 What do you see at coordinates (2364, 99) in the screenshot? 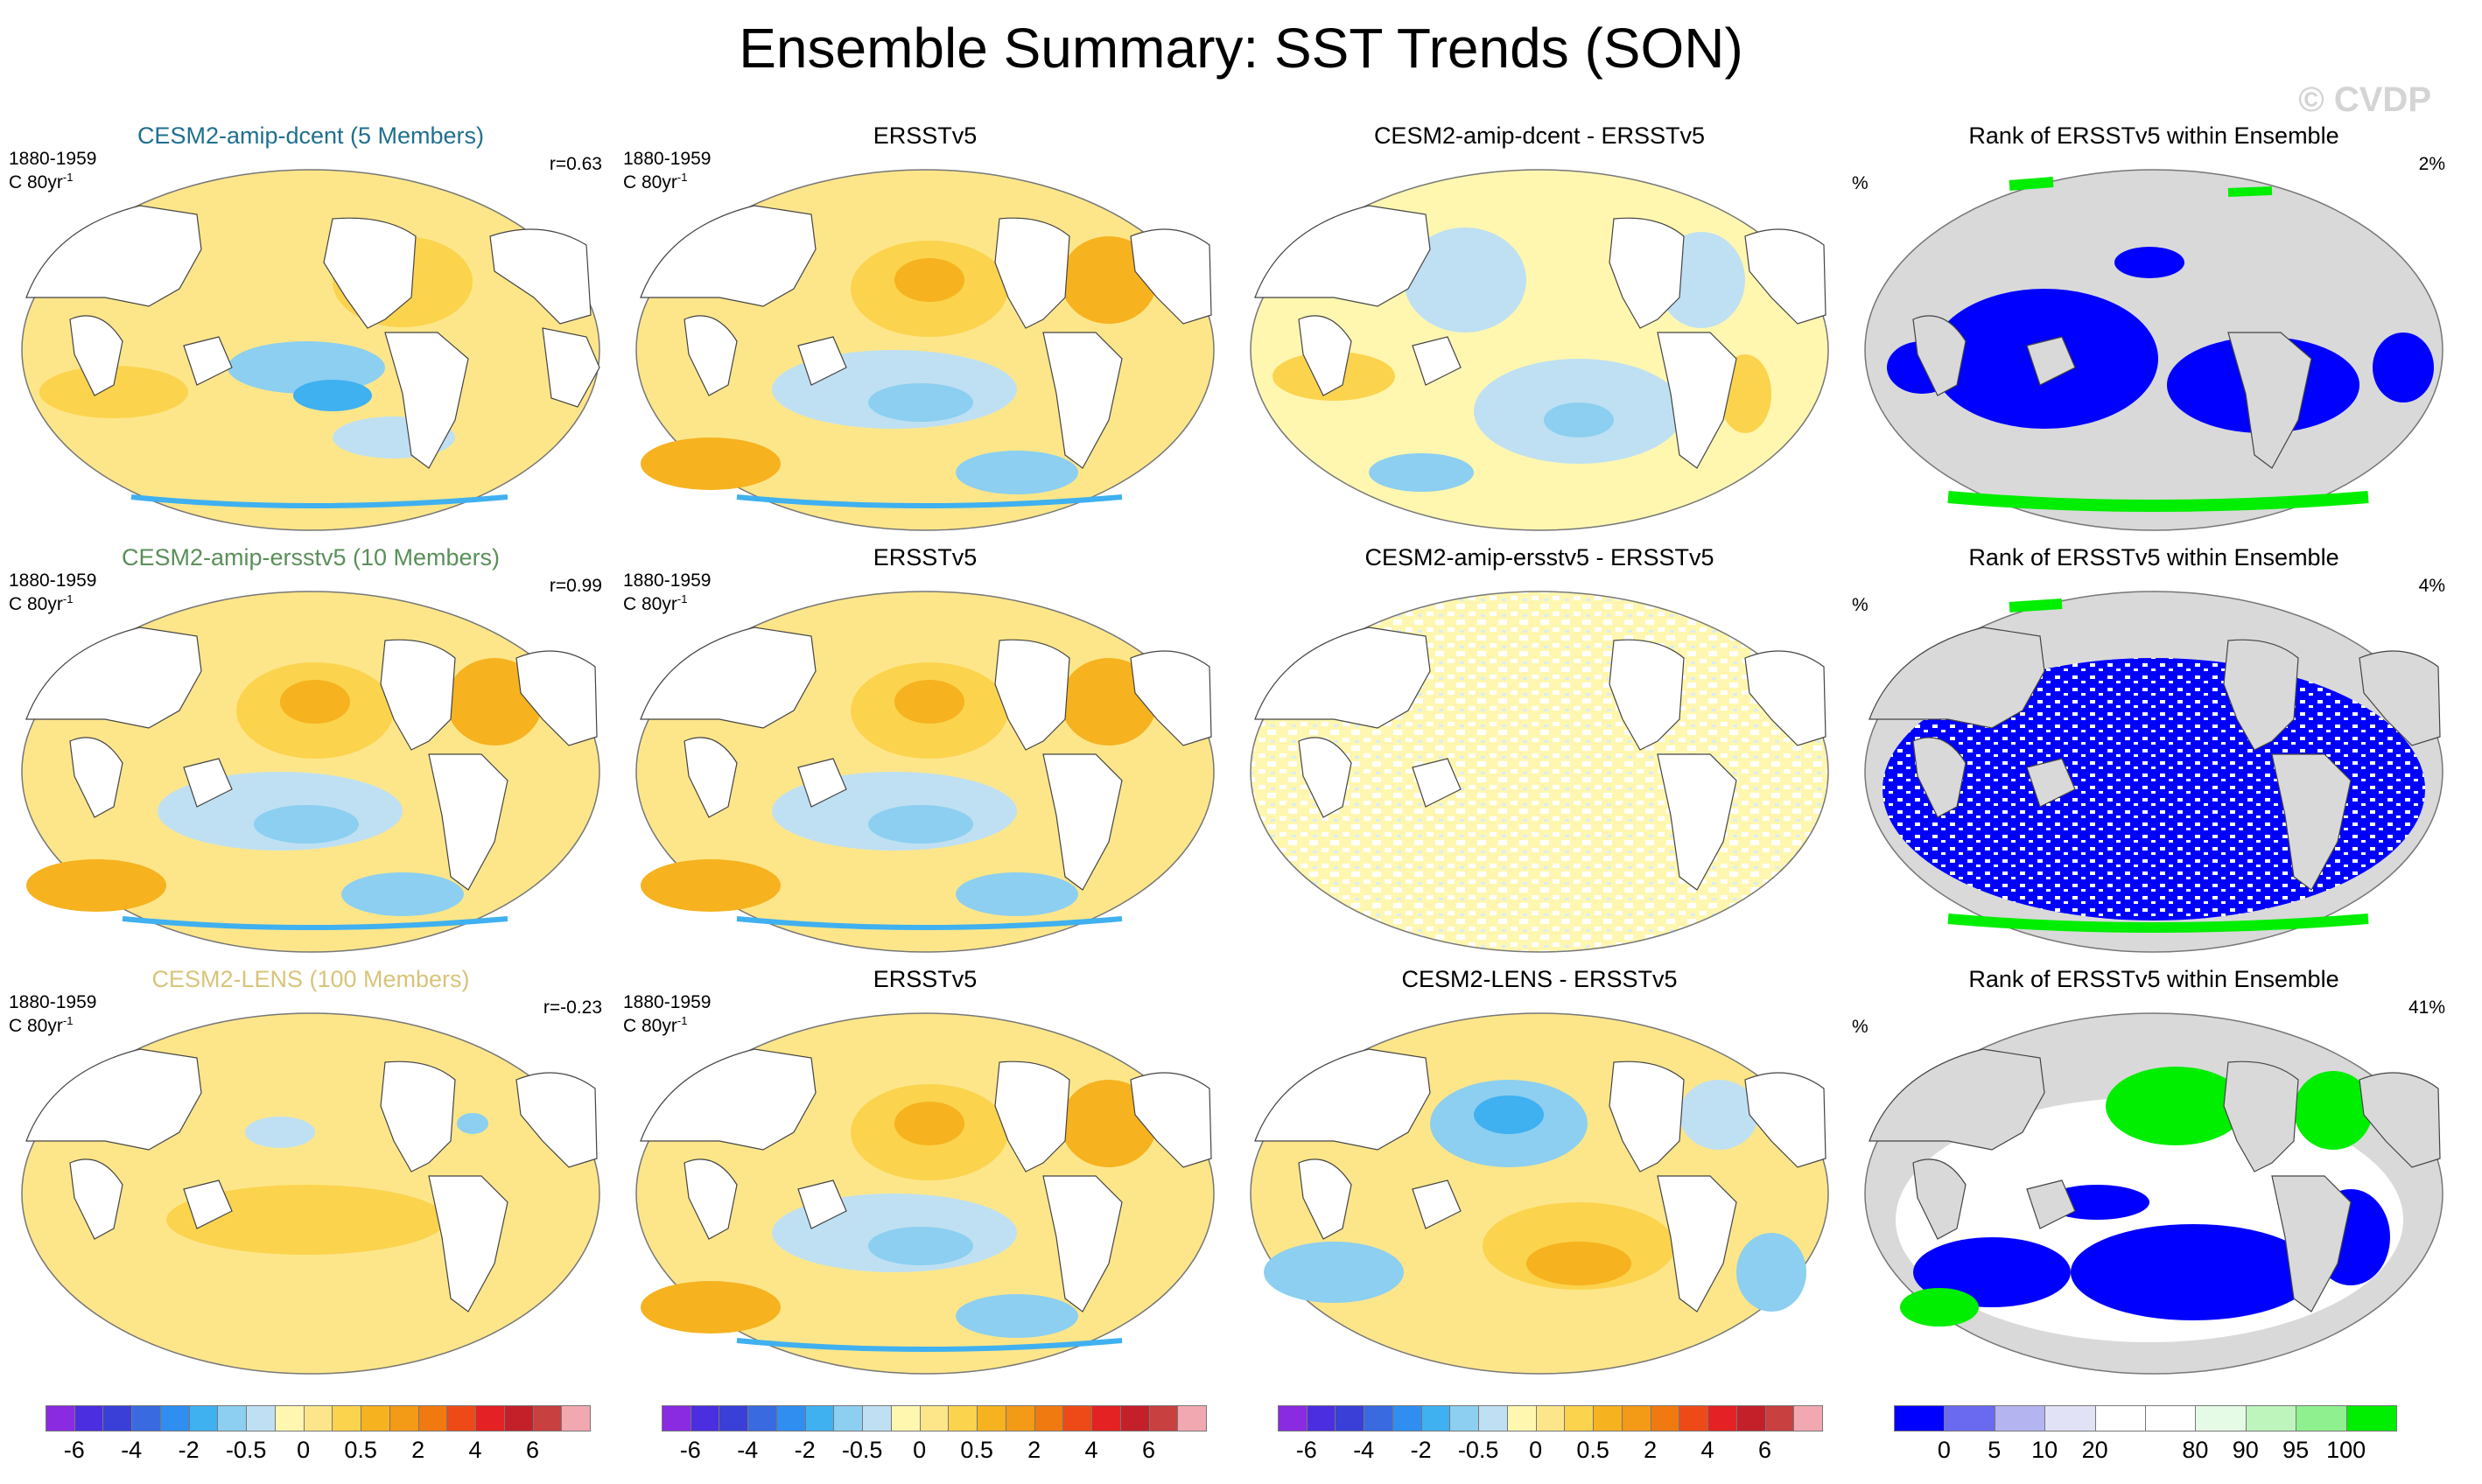
I see `cvdp-watermark: © CVDP` at bounding box center [2364, 99].